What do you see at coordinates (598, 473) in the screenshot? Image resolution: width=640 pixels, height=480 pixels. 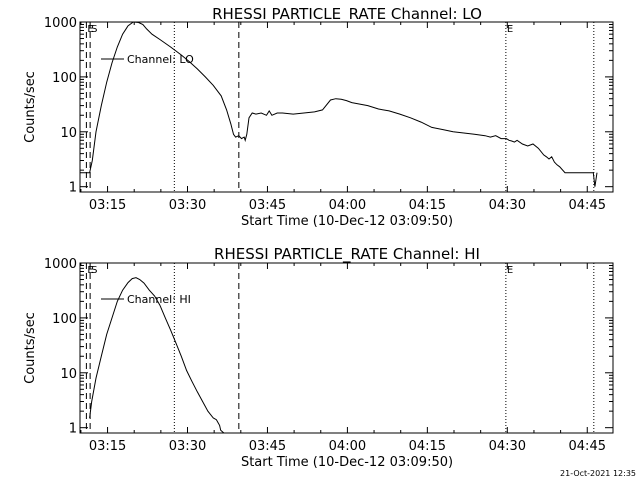 I see `footer-timestamp: 21-Oct-2021 12:35` at bounding box center [598, 473].